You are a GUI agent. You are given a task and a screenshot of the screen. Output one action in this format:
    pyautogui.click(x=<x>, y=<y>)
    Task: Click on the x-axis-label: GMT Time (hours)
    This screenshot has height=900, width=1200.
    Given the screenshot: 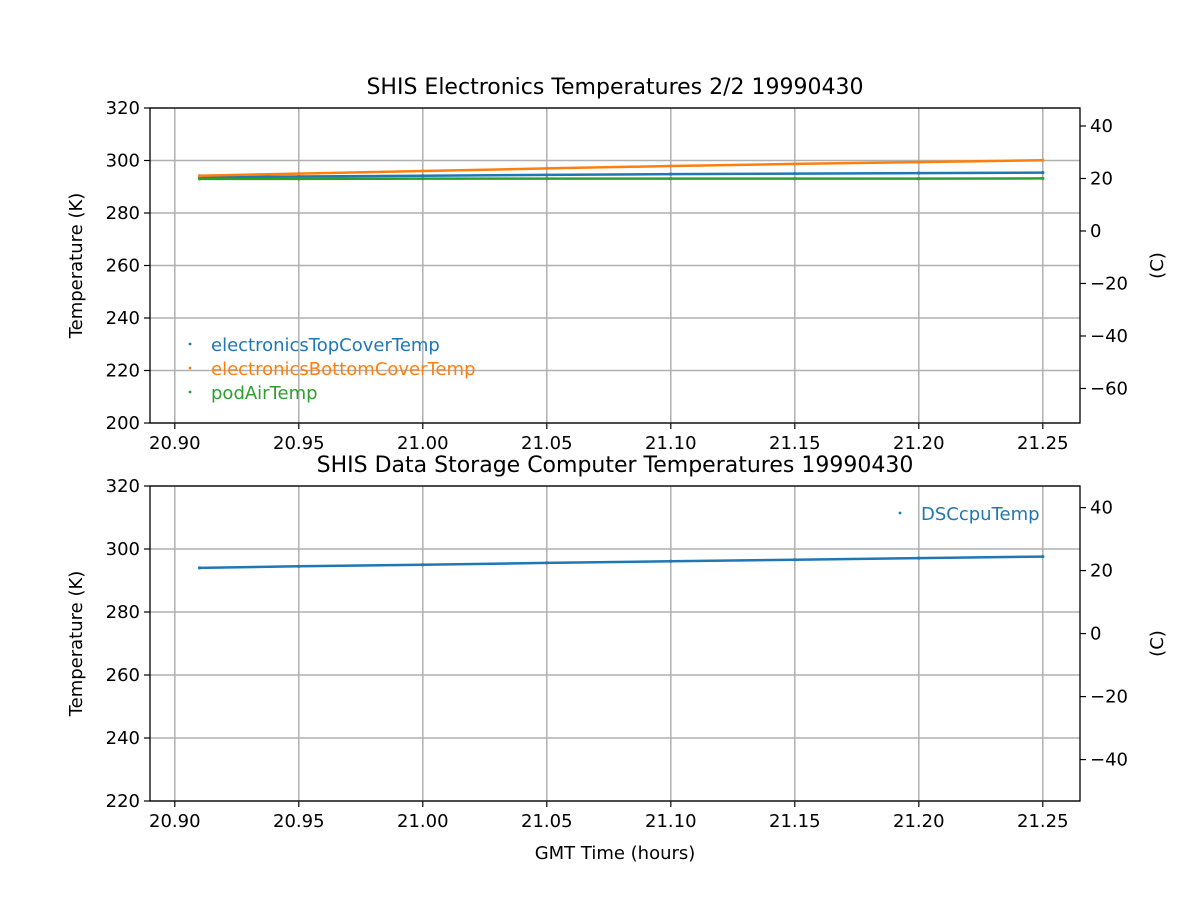 What is the action you would take?
    pyautogui.click(x=615, y=853)
    